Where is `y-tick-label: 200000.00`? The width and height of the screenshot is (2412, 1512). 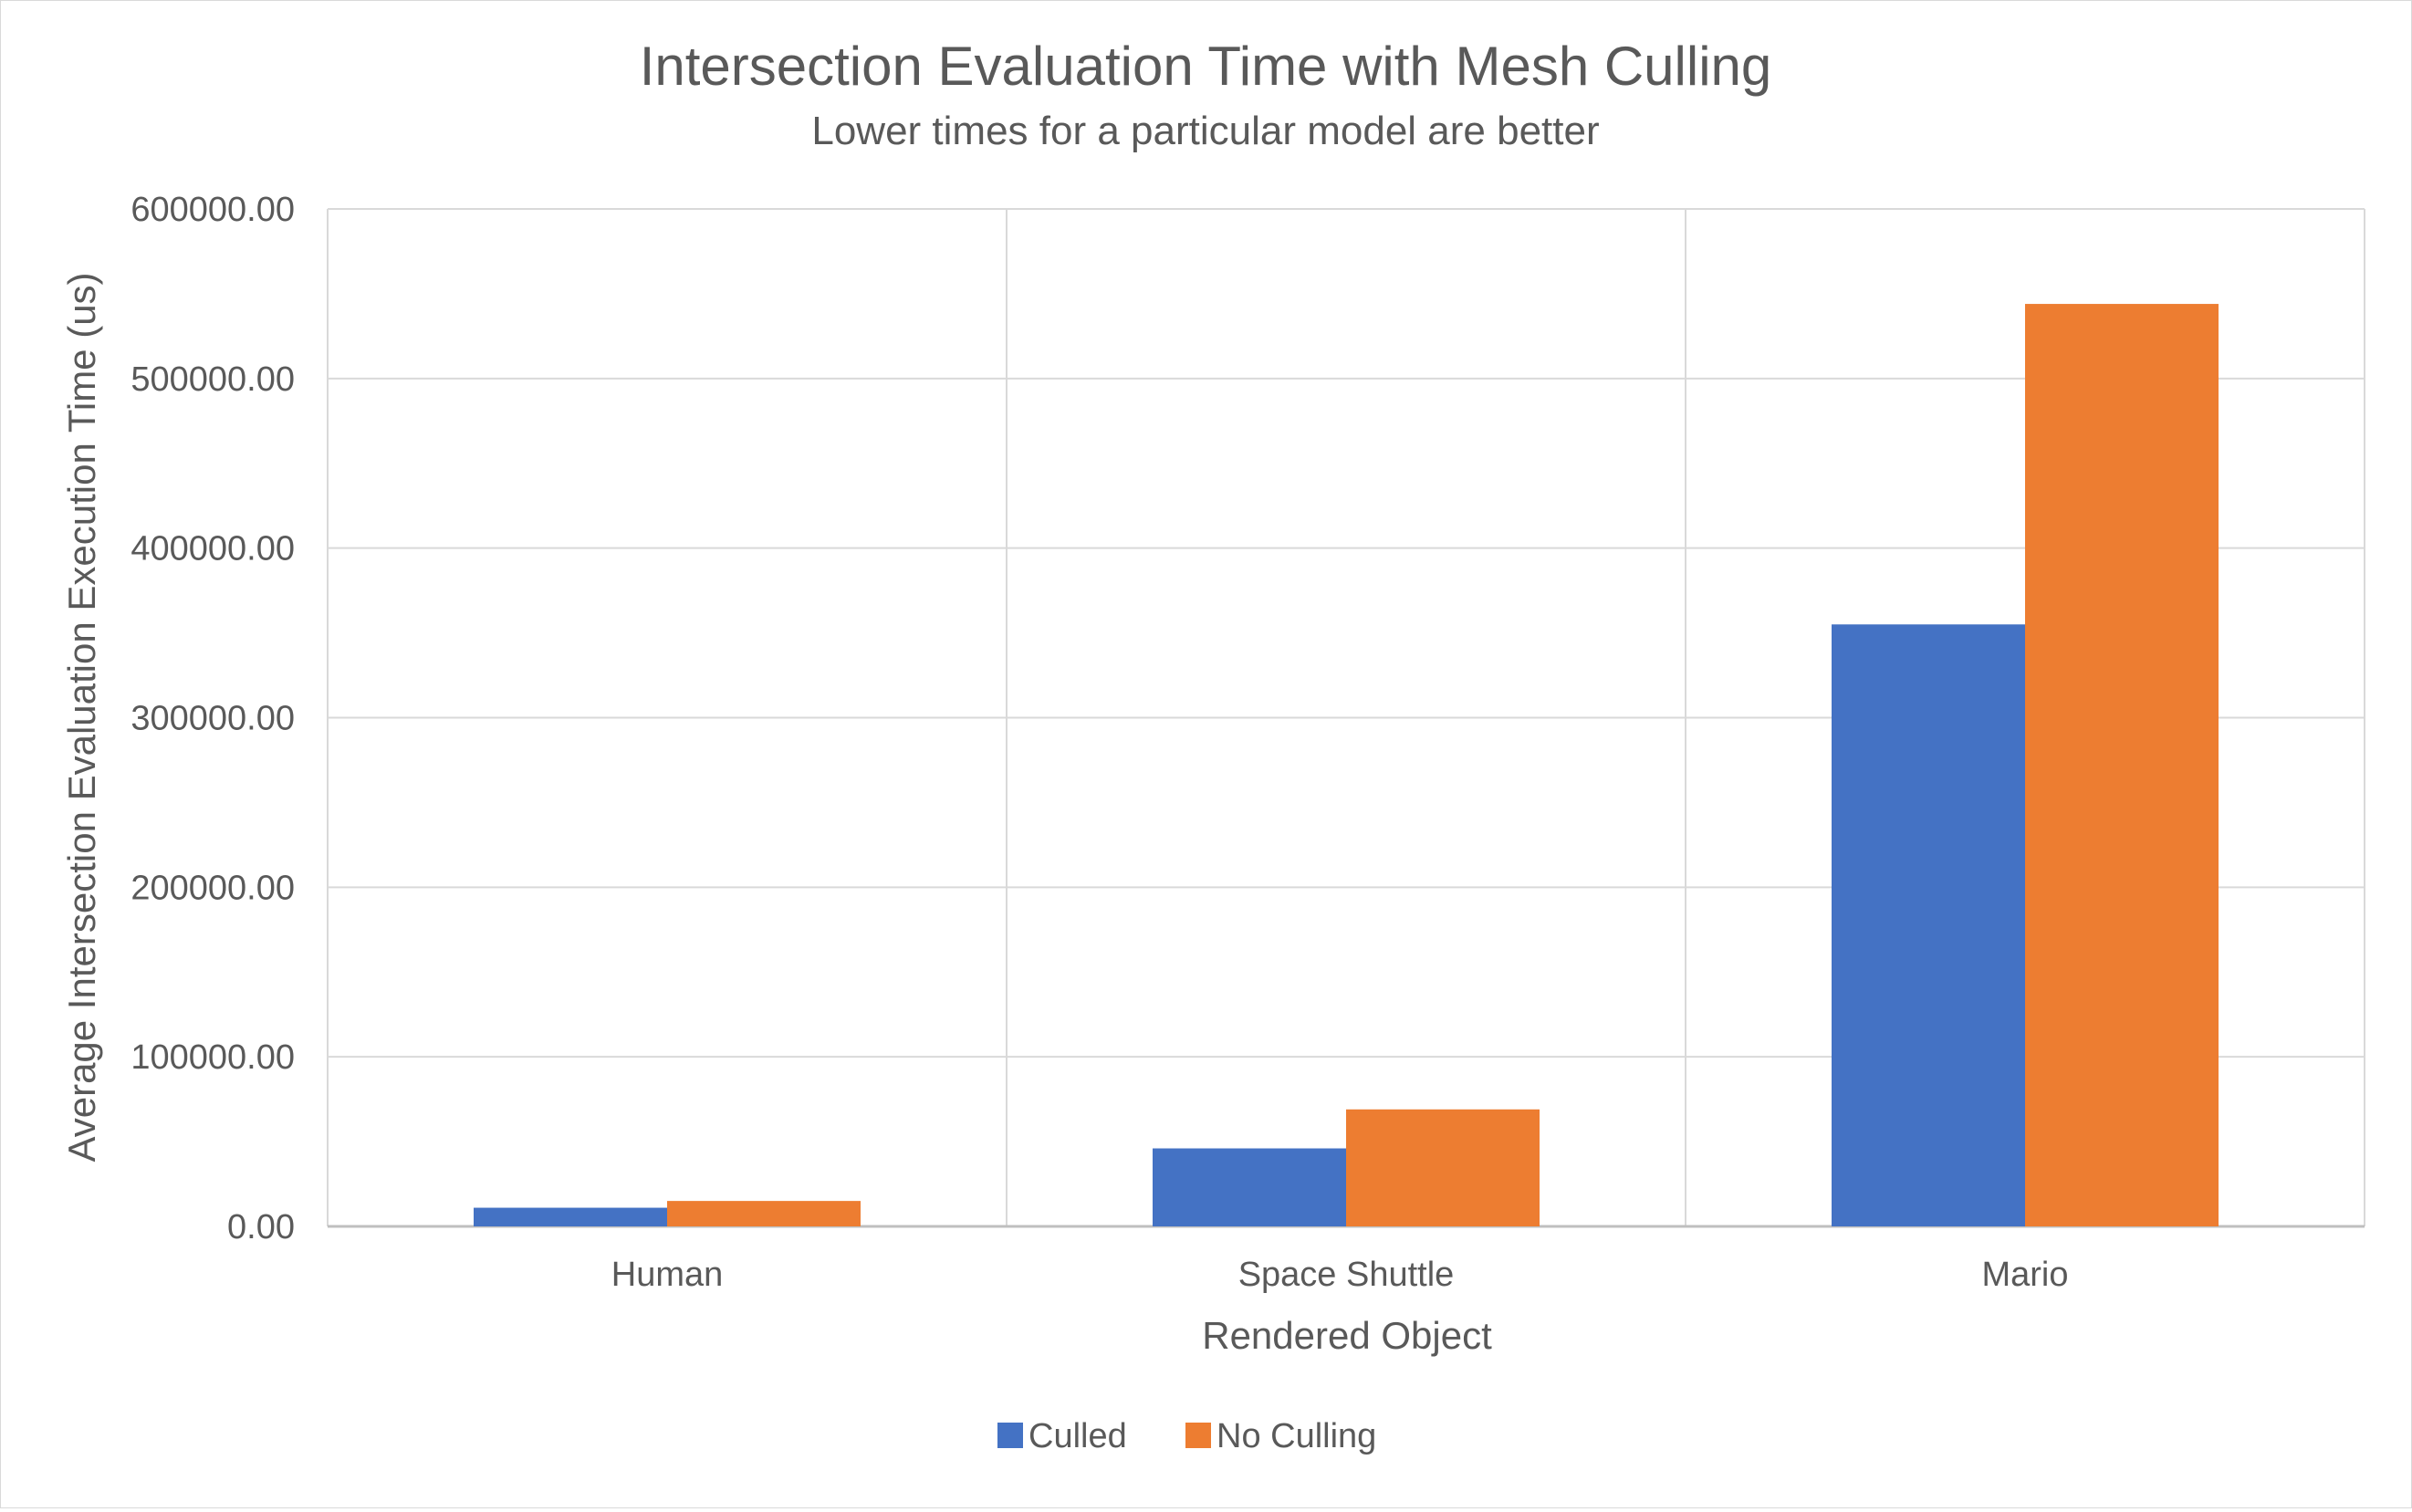
y-tick-label: 200000.00 is located at coordinates (213, 888).